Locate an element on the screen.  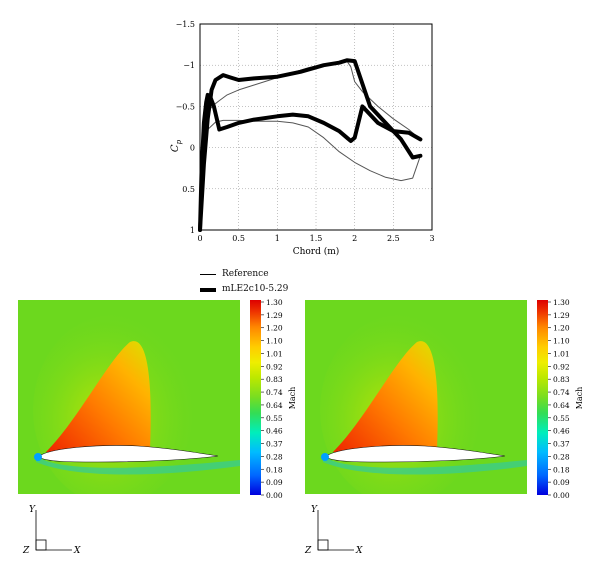
x-tick-label: 1.5 is located at coordinates (316, 238).